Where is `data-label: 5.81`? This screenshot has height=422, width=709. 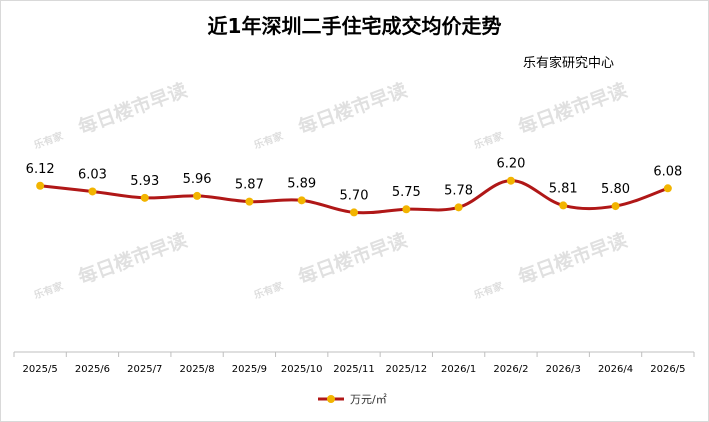 data-label: 5.81 is located at coordinates (563, 188).